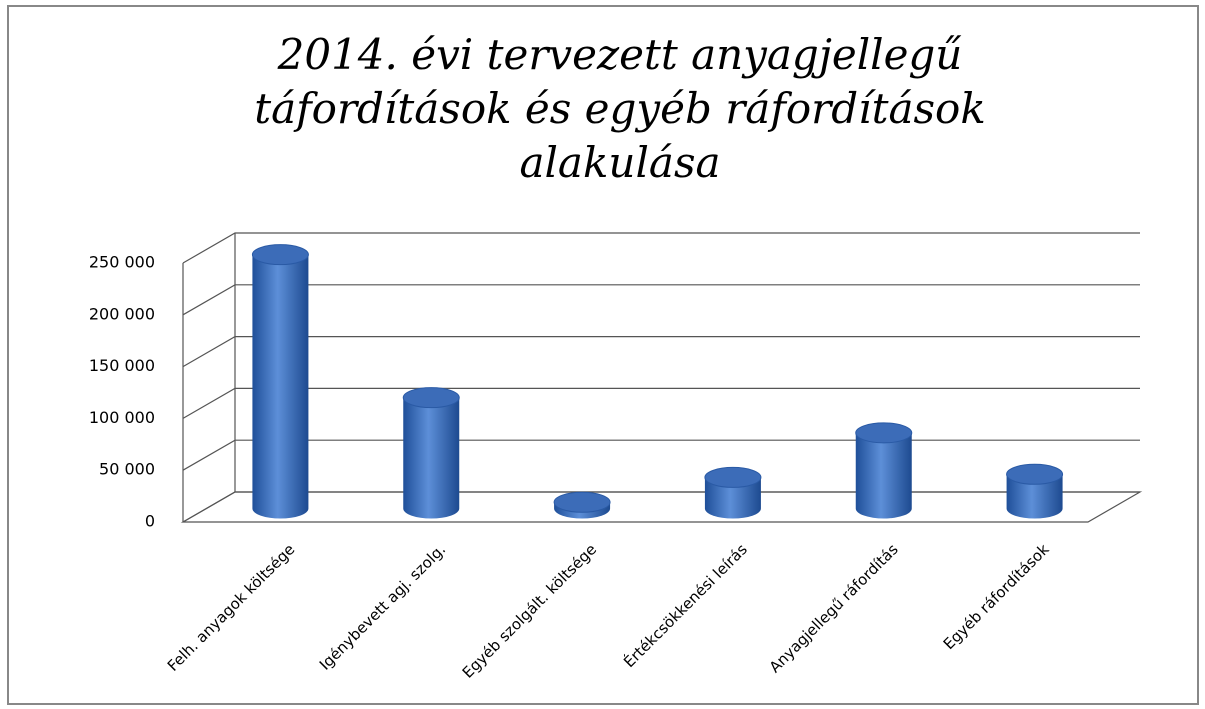 The width and height of the screenshot is (1205, 709). What do you see at coordinates (122, 365) in the screenshot?
I see `y-tick-label: 150 000` at bounding box center [122, 365].